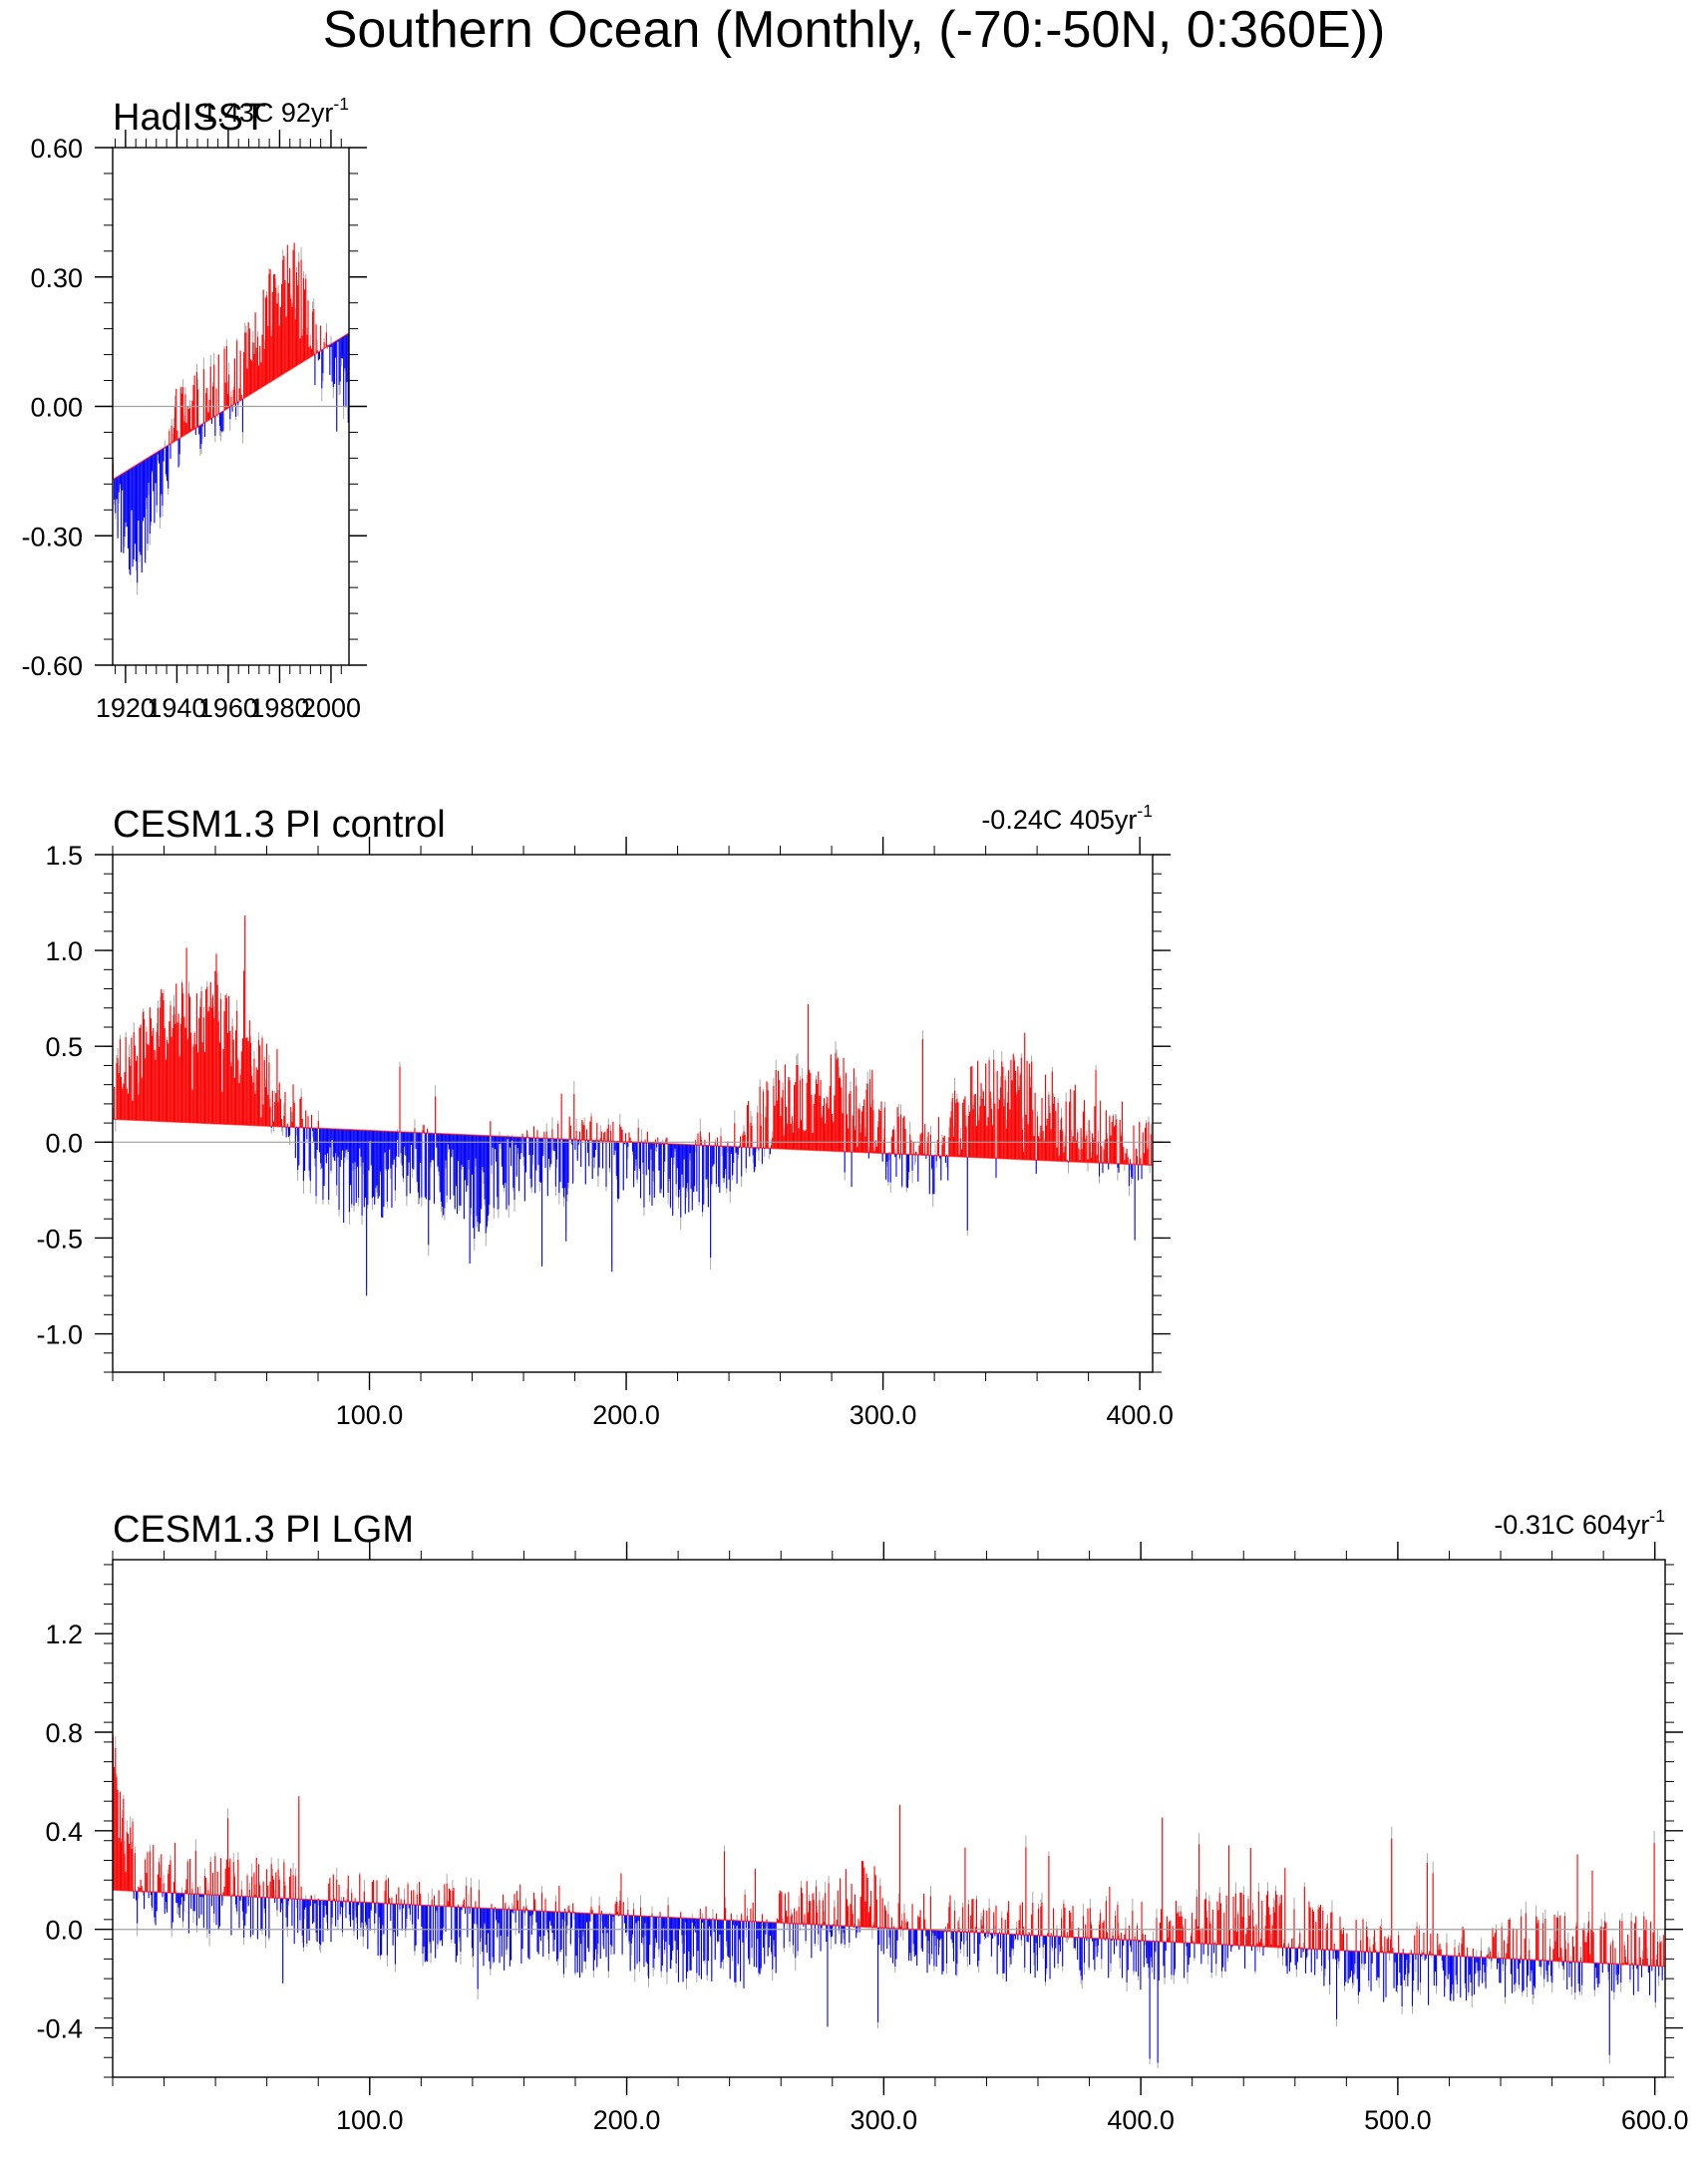 The width and height of the screenshot is (1708, 2164). Describe the element at coordinates (228, 708) in the screenshot. I see `x-tick-label: 1960` at that location.